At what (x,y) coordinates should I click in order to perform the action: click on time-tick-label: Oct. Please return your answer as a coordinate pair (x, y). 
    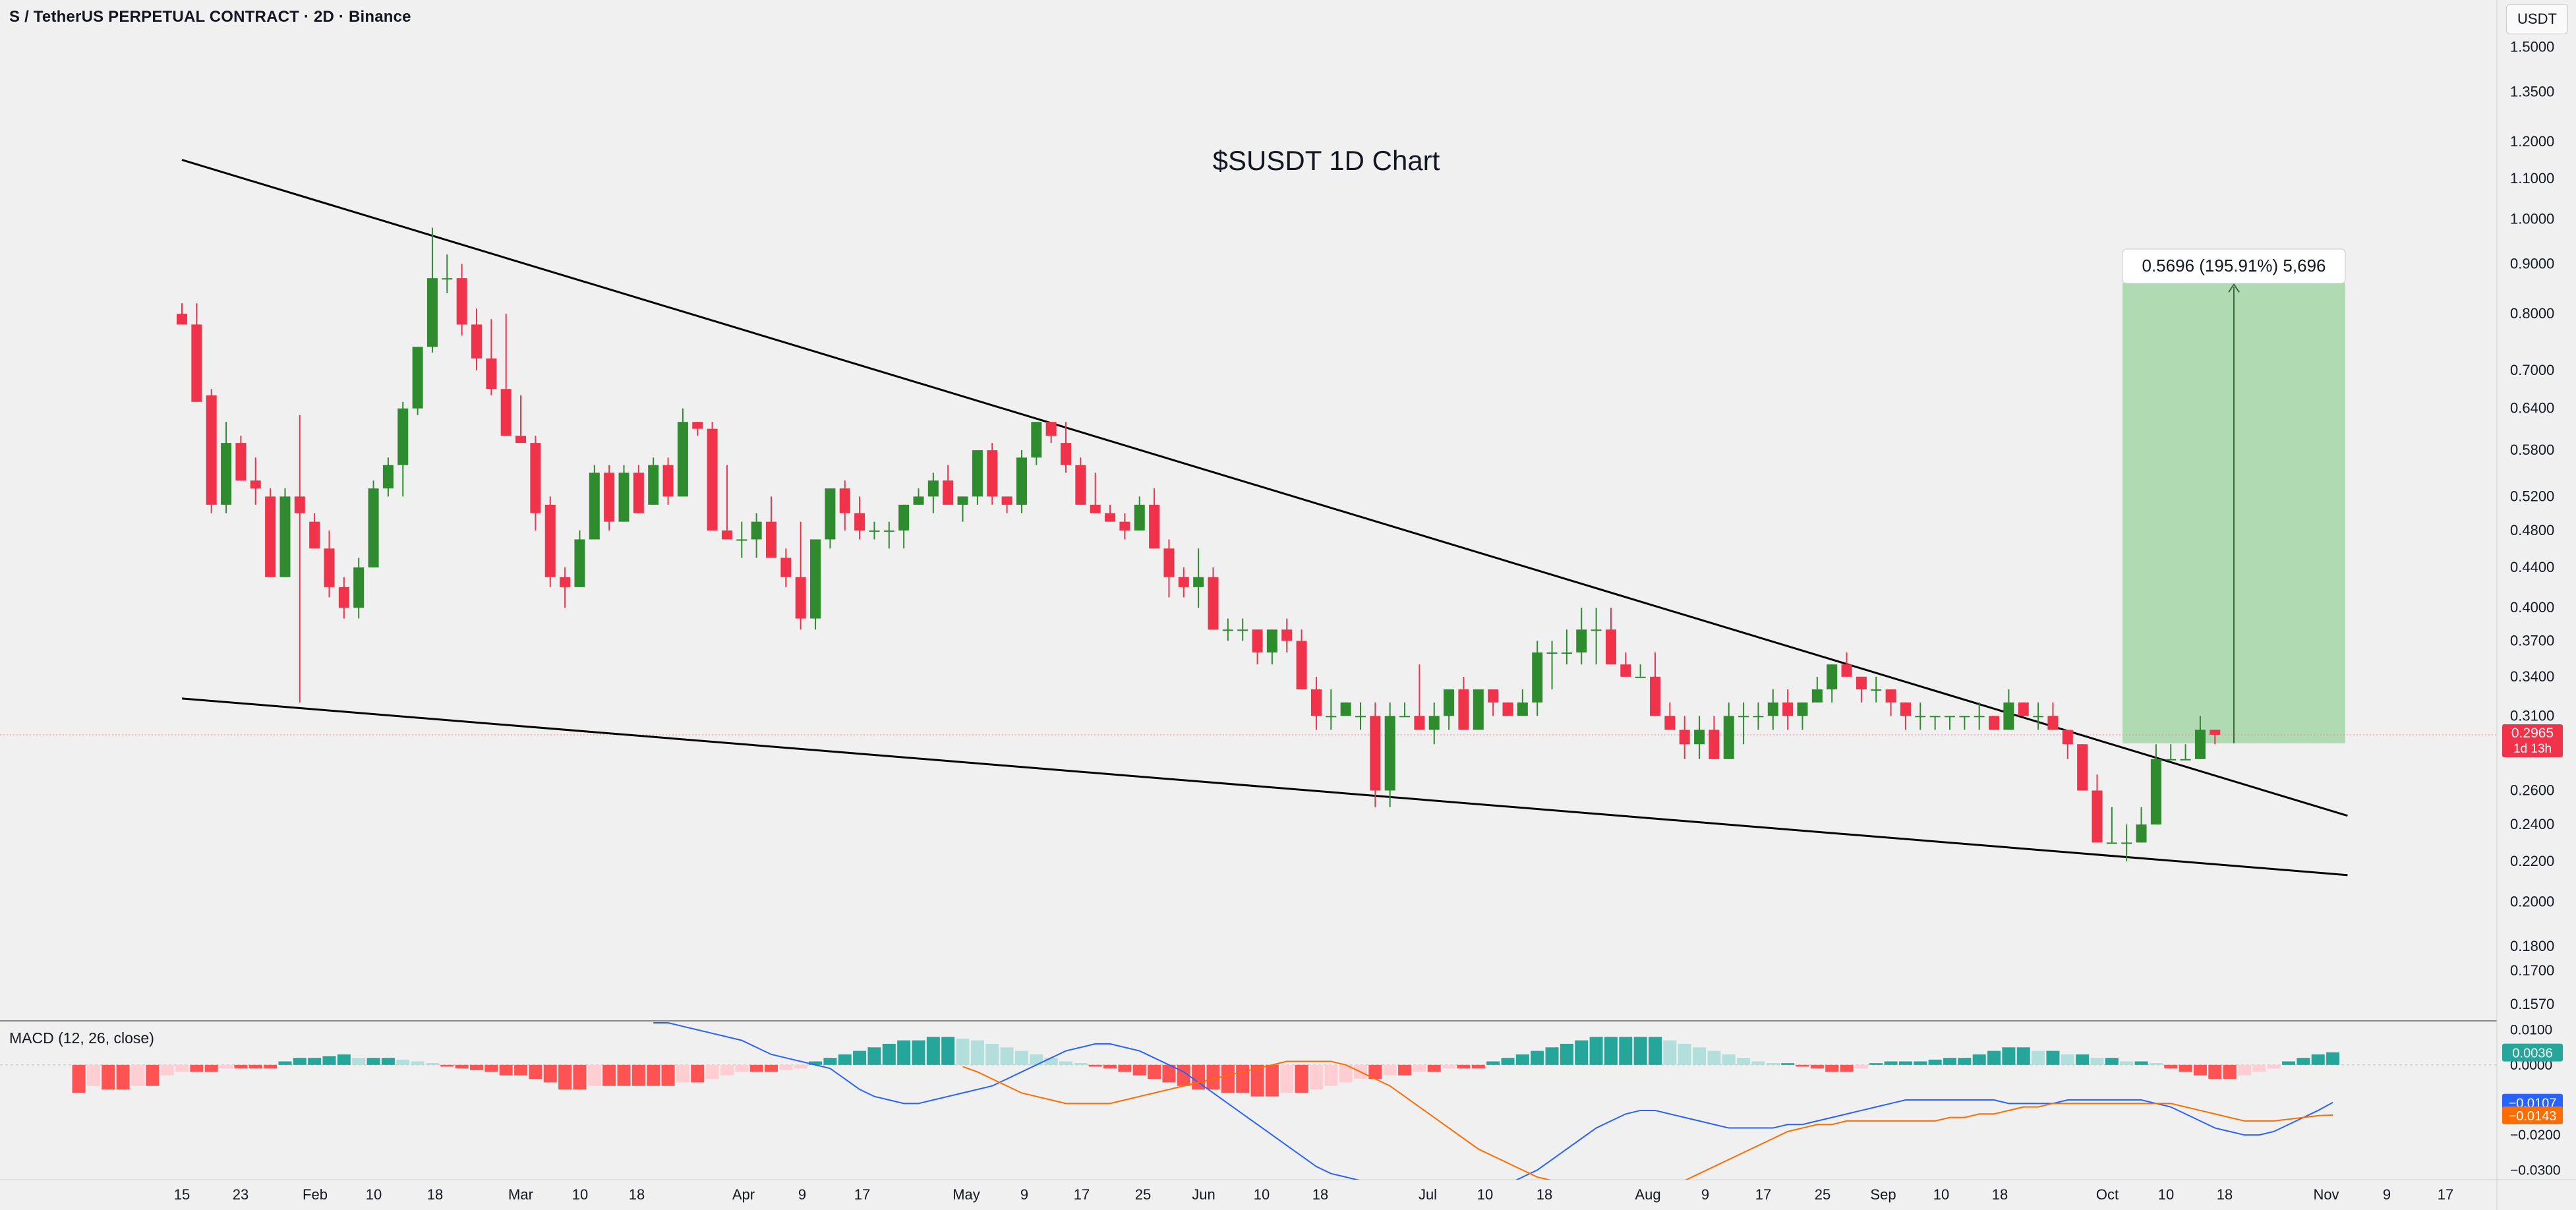
    Looking at the image, I should click on (2107, 1194).